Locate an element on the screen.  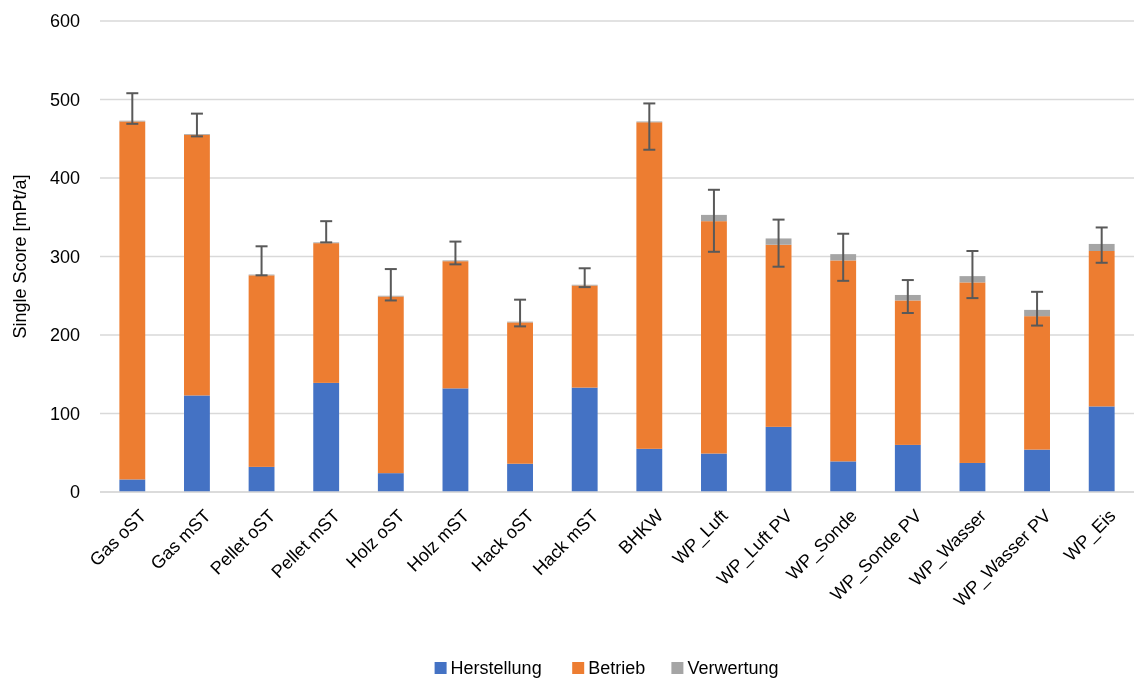
y-tick-label: 400 is located at coordinates (64, 178).